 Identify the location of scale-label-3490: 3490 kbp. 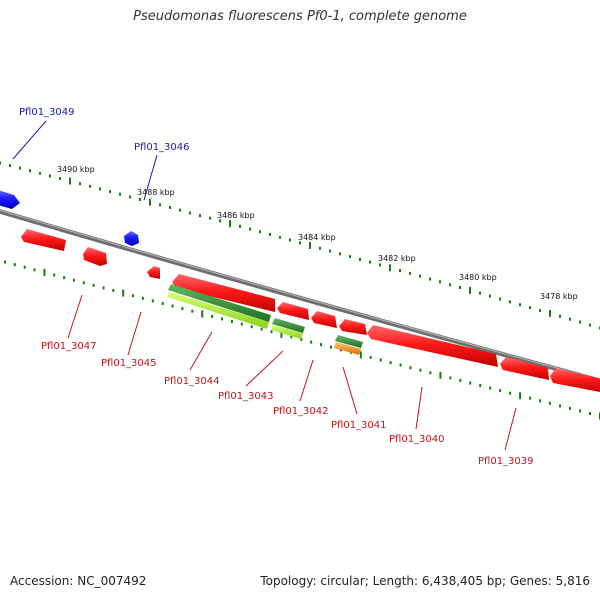
(76, 169).